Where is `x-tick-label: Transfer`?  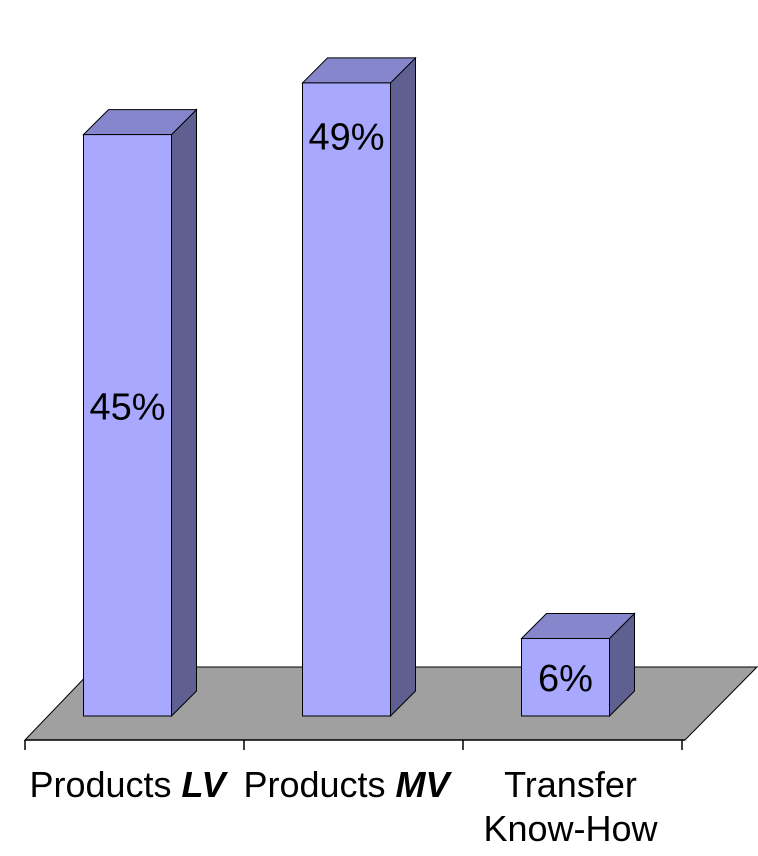
x-tick-label: Transfer is located at coordinates (570, 784).